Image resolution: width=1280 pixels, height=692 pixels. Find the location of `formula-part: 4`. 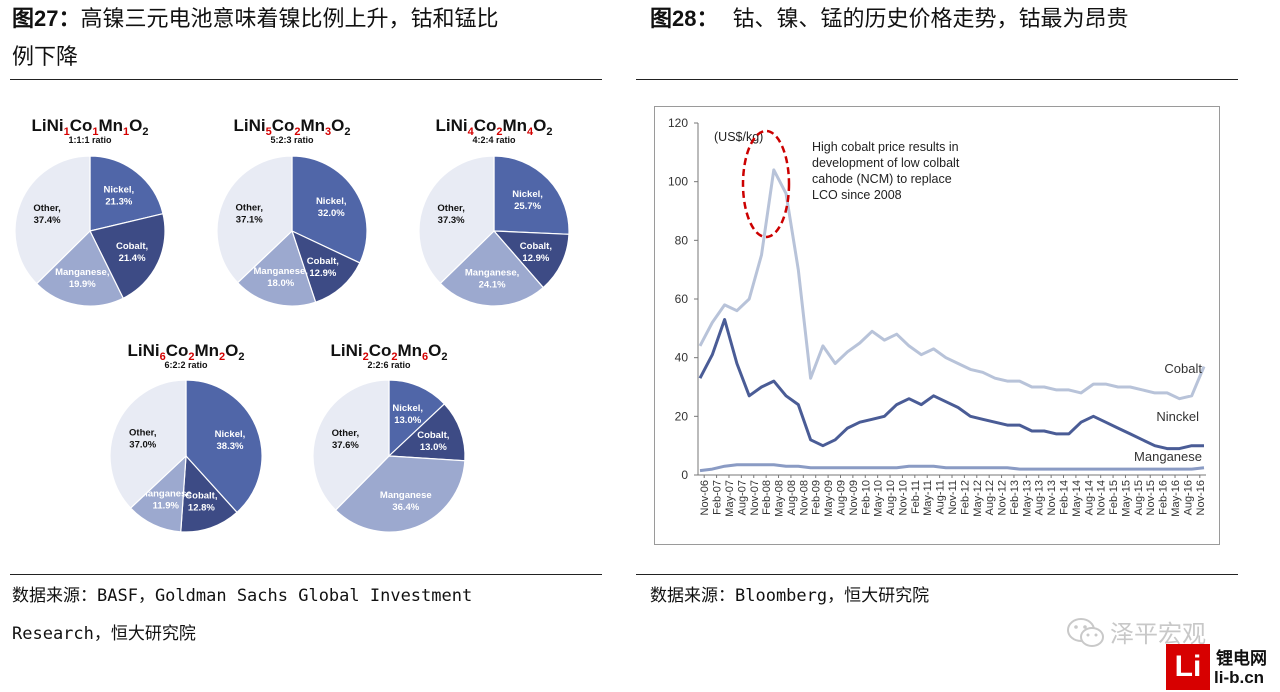

formula-part: 4 is located at coordinates (530, 132).